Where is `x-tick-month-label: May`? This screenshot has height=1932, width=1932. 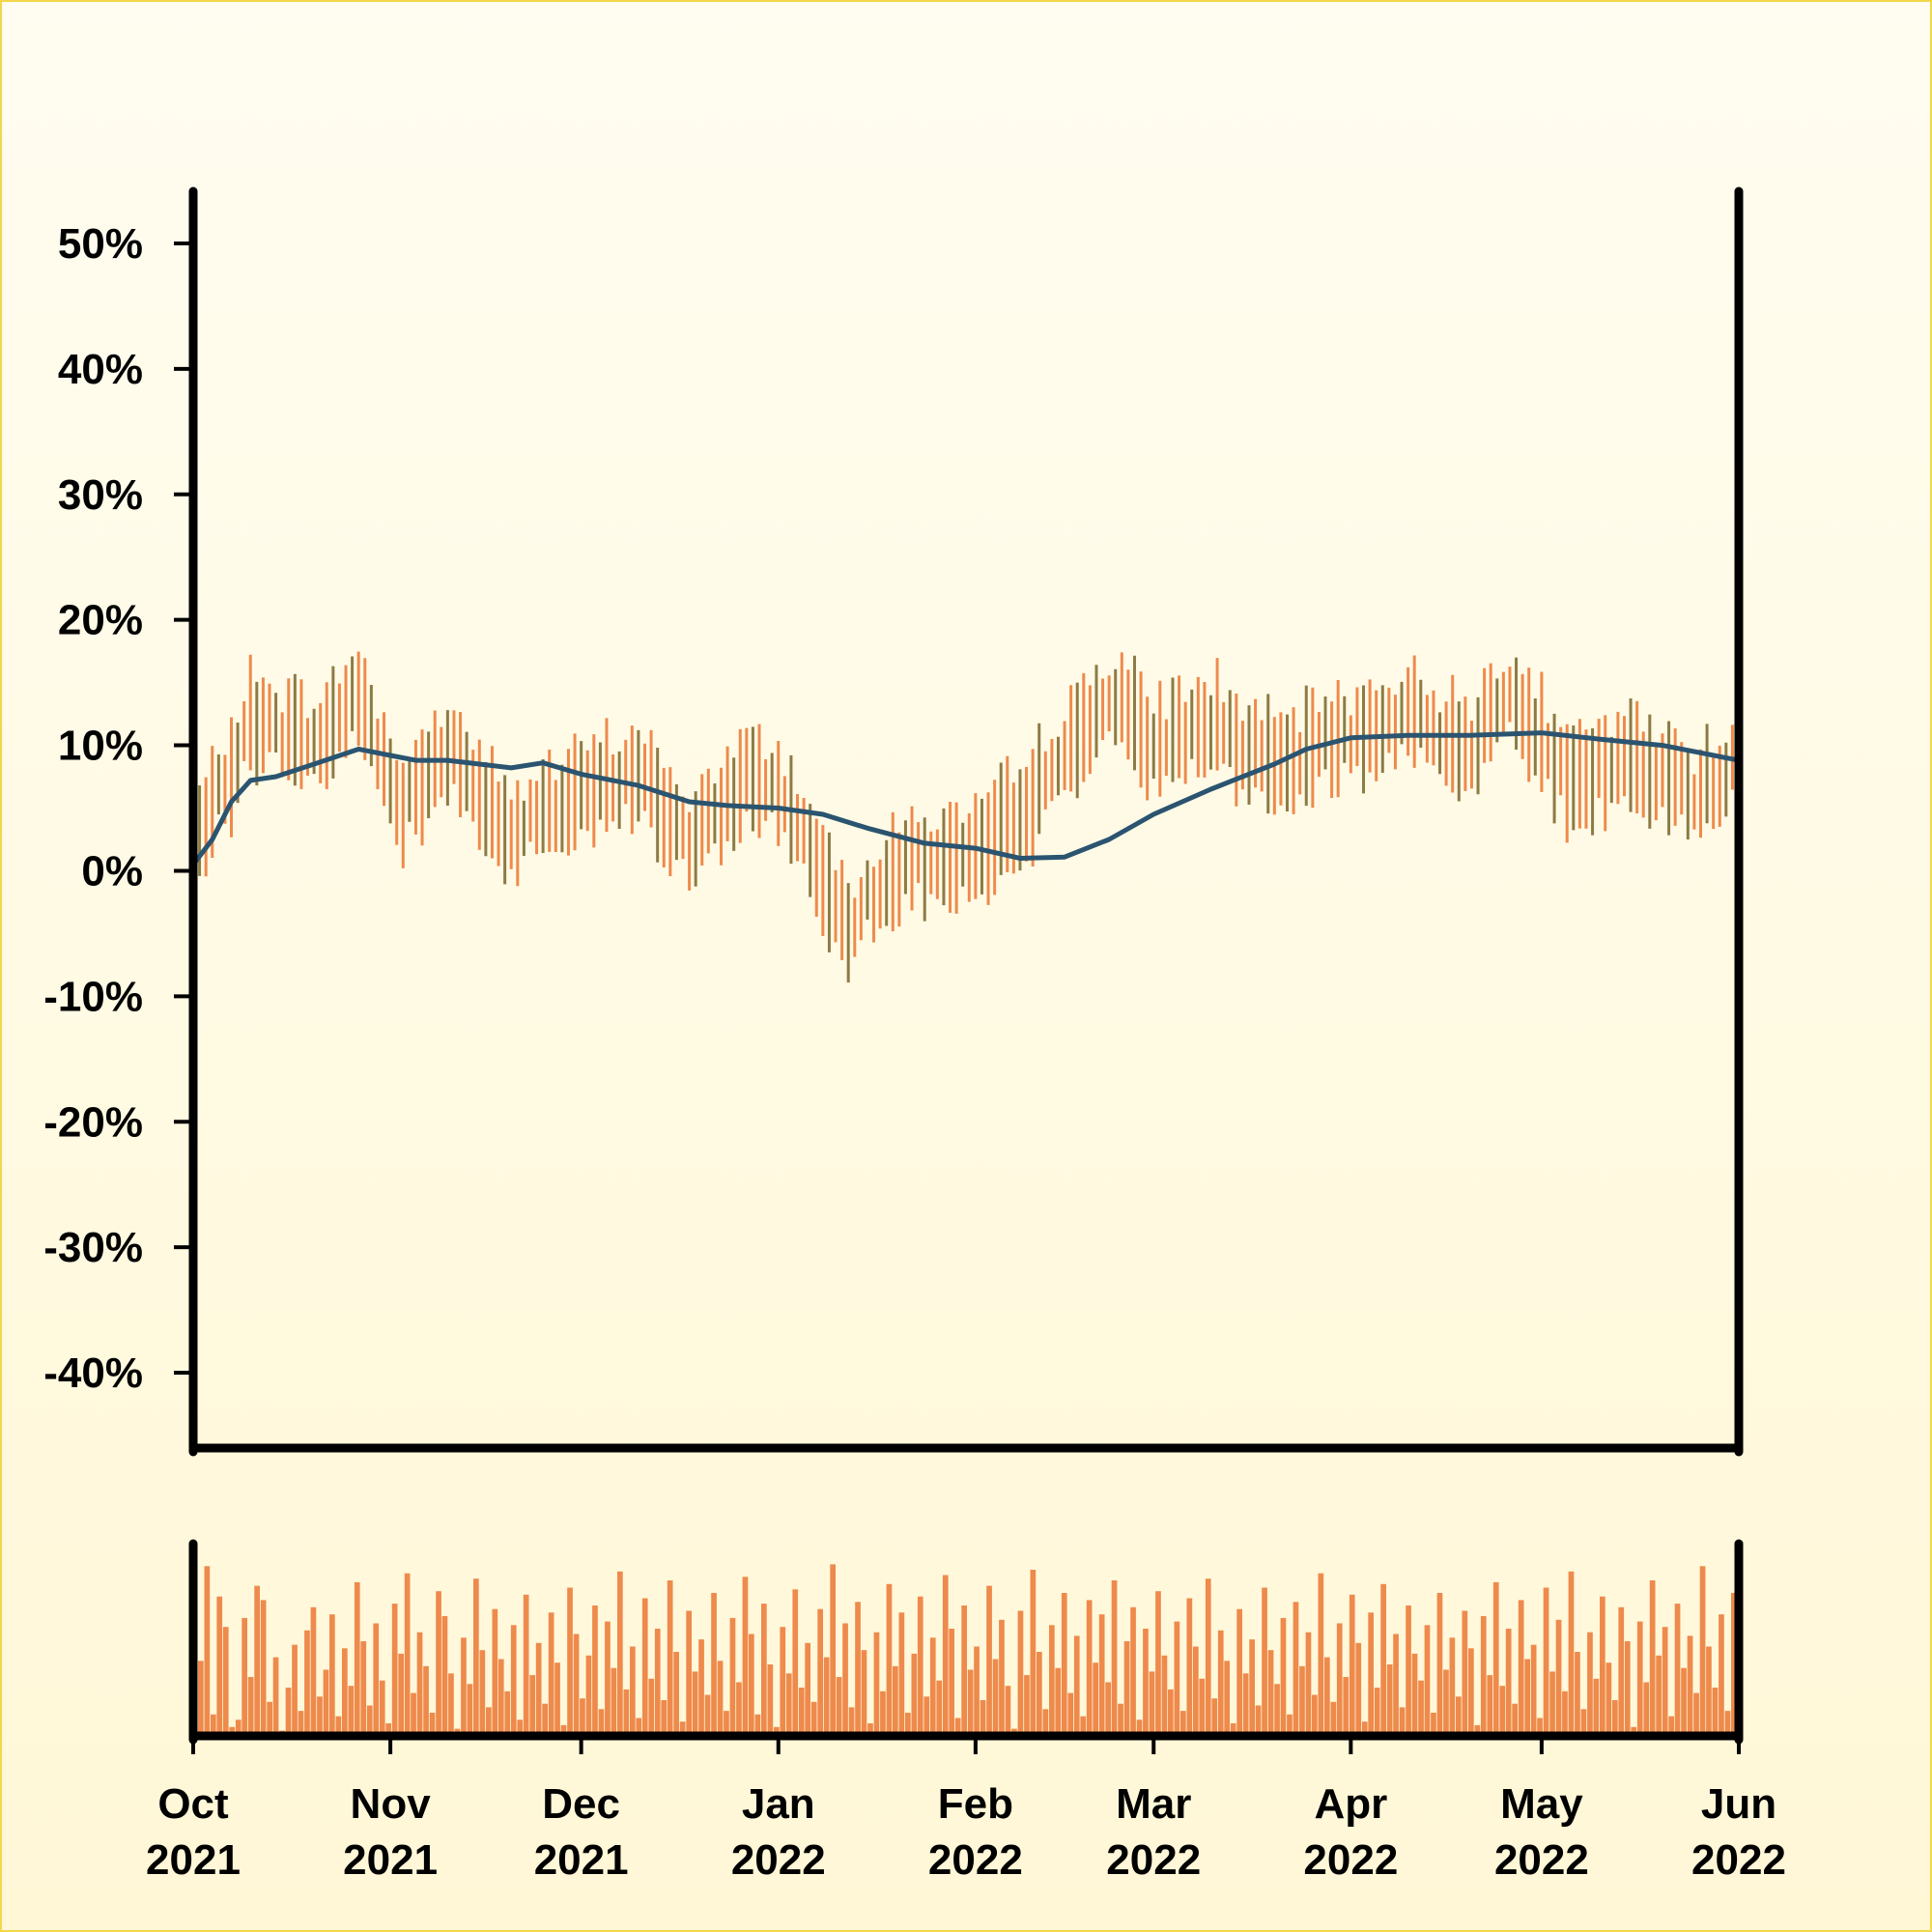
x-tick-month-label: May is located at coordinates (1541, 1804).